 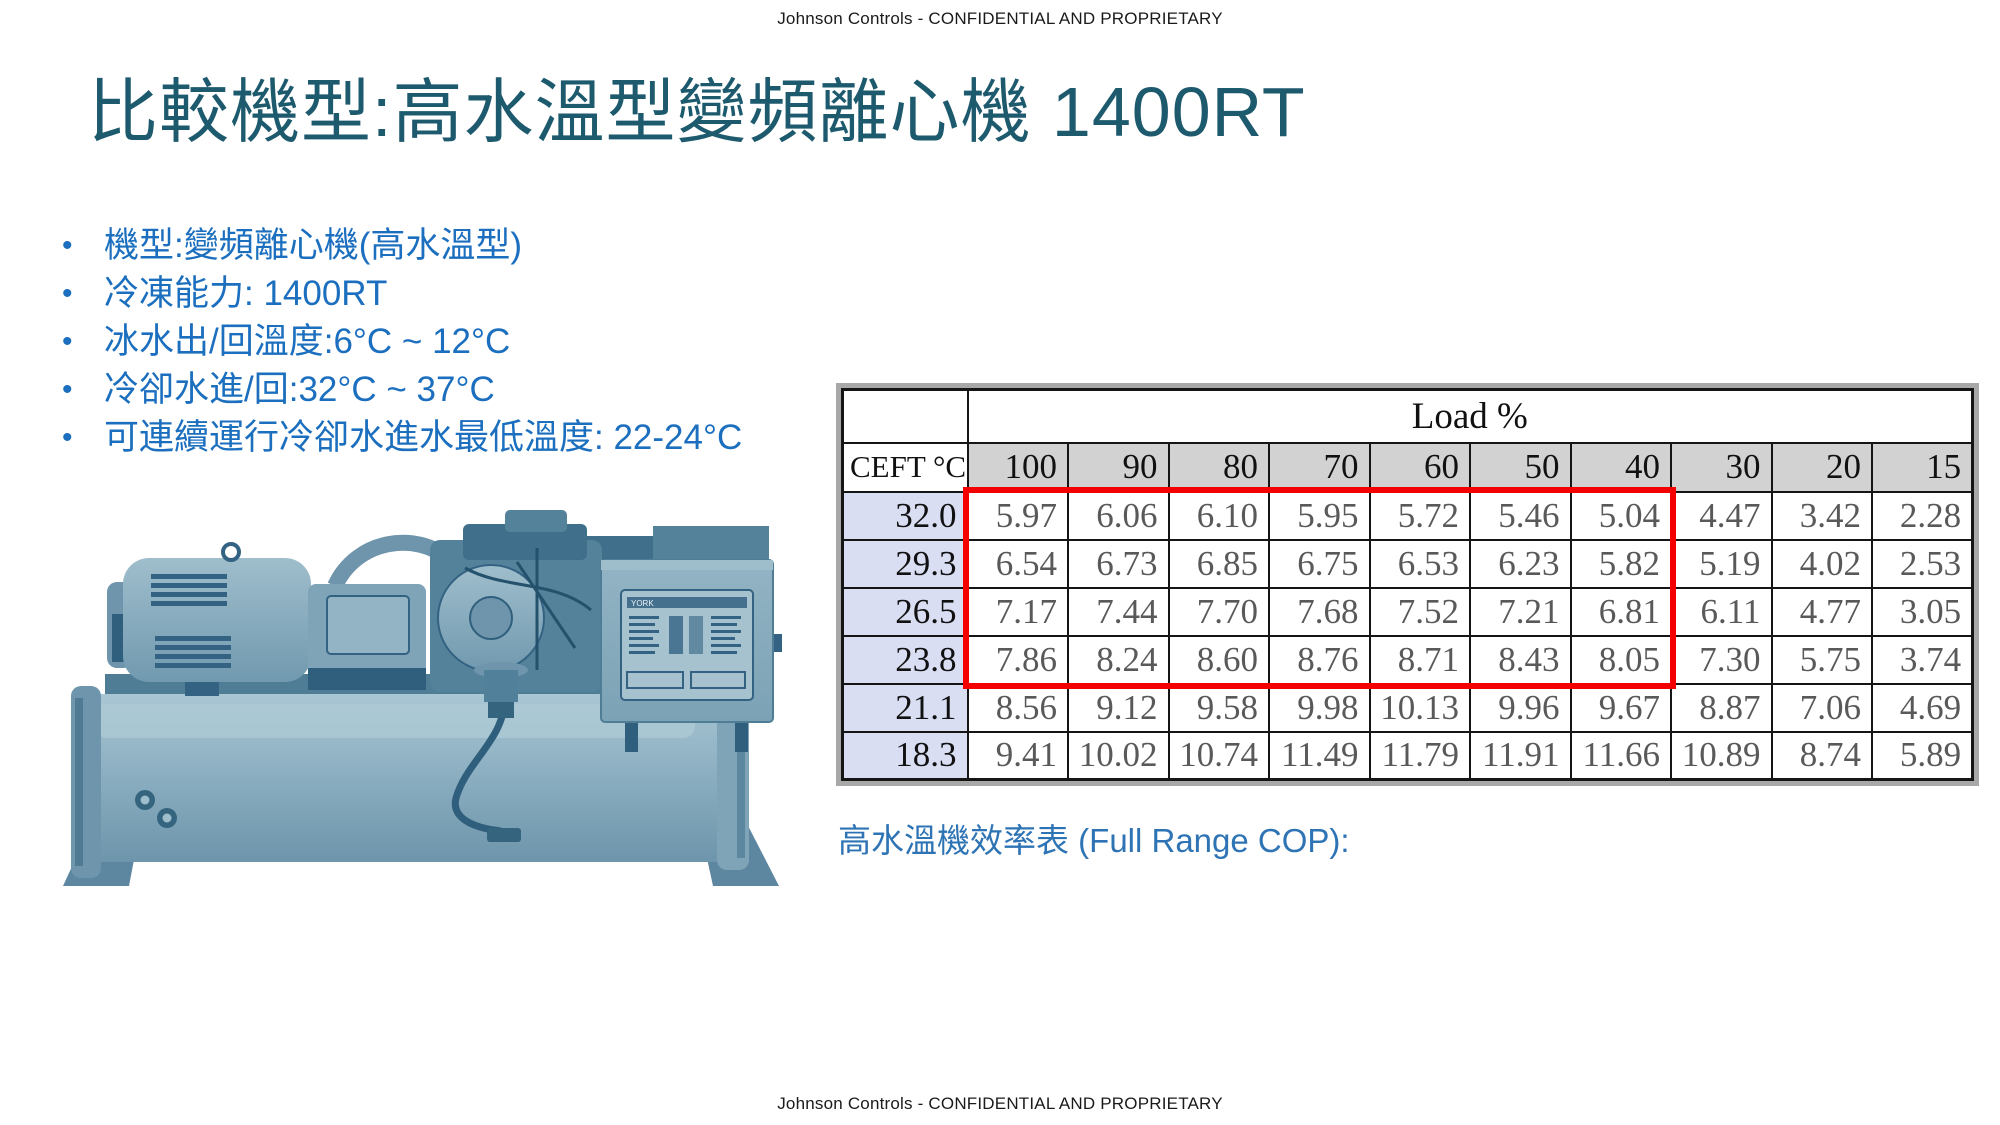 What do you see at coordinates (1922, 467) in the screenshot?
I see `load-col-header: 15` at bounding box center [1922, 467].